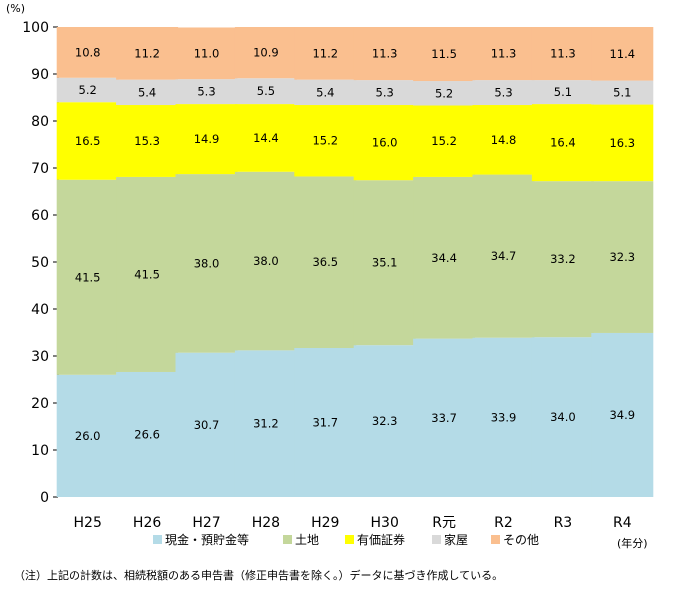  I want to click on data-label: 35.1, so click(385, 263).